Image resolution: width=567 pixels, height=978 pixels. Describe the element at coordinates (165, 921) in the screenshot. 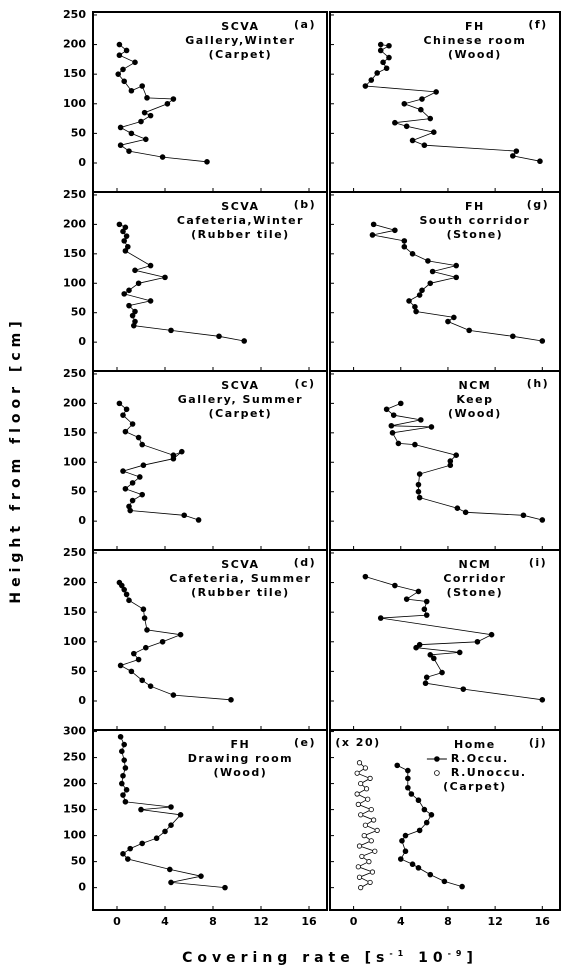

I see `x-tick-label: 4` at that location.